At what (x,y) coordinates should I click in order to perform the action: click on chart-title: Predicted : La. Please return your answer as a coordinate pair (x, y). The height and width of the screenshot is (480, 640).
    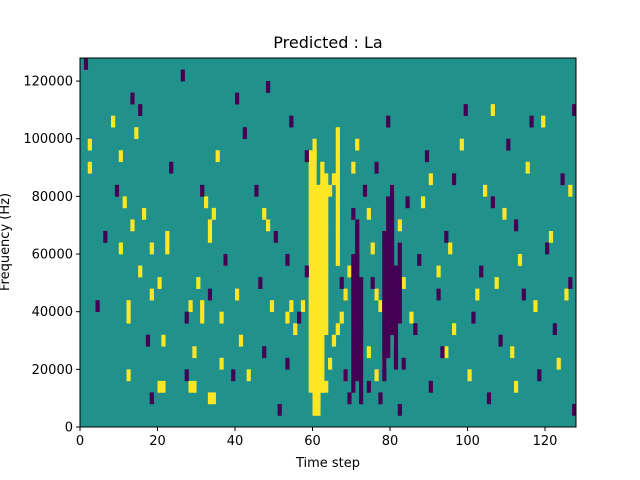
    Looking at the image, I should click on (327, 42).